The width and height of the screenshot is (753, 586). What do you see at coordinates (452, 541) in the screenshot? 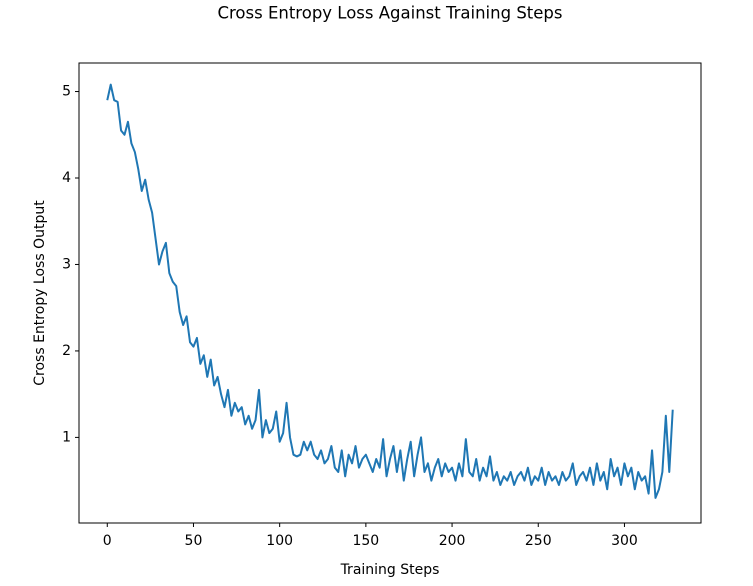
I see `x-tick-label: 200` at bounding box center [452, 541].